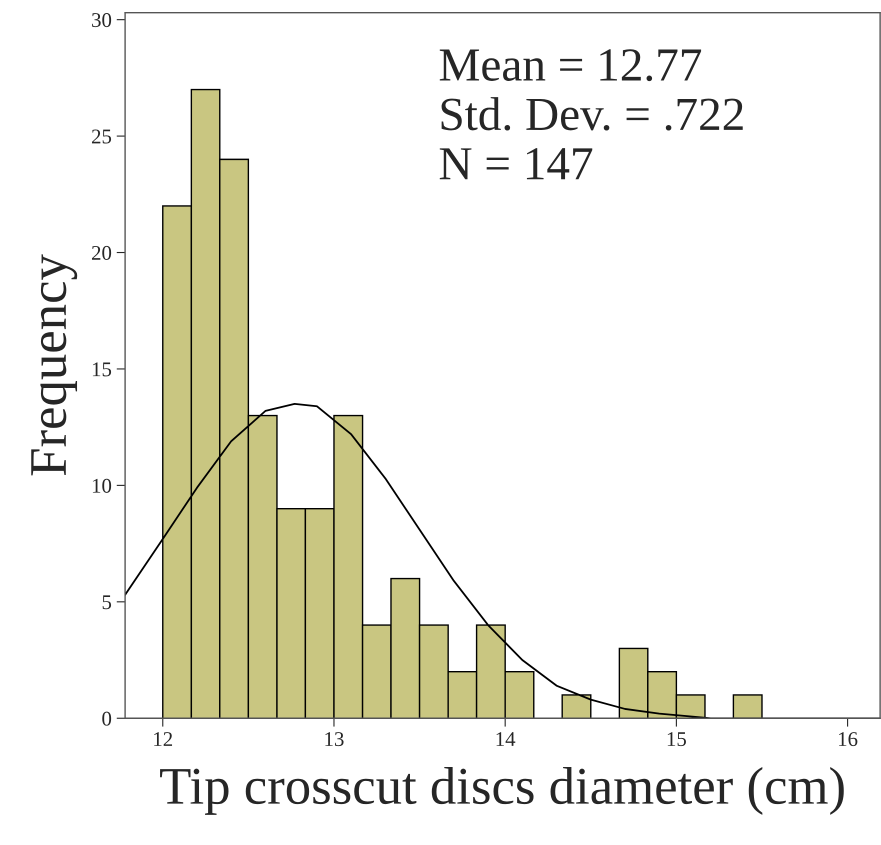 The image size is (881, 845). Describe the element at coordinates (54, 365) in the screenshot. I see `y-axis-title: Frequency` at that location.